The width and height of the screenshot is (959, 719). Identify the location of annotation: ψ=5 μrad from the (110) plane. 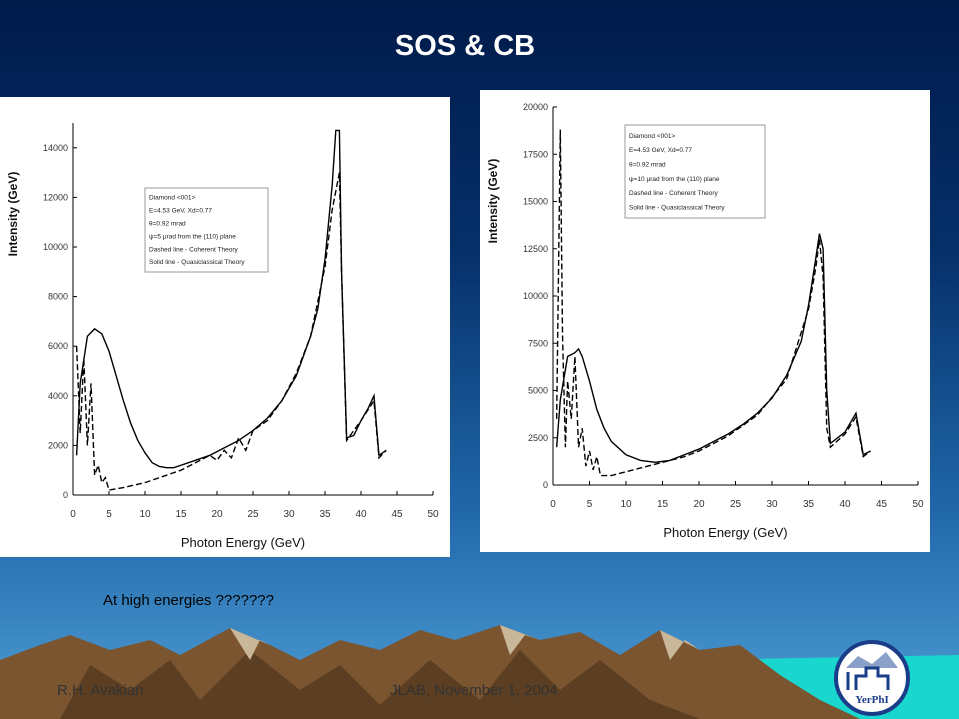
(192, 236).